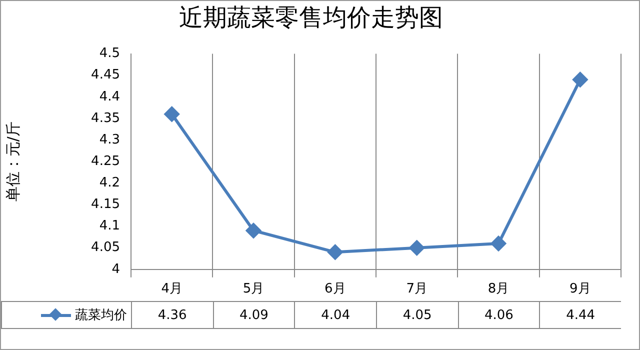 Image resolution: width=640 pixels, height=350 pixels. I want to click on x-tick-label: 6月, so click(335, 289).